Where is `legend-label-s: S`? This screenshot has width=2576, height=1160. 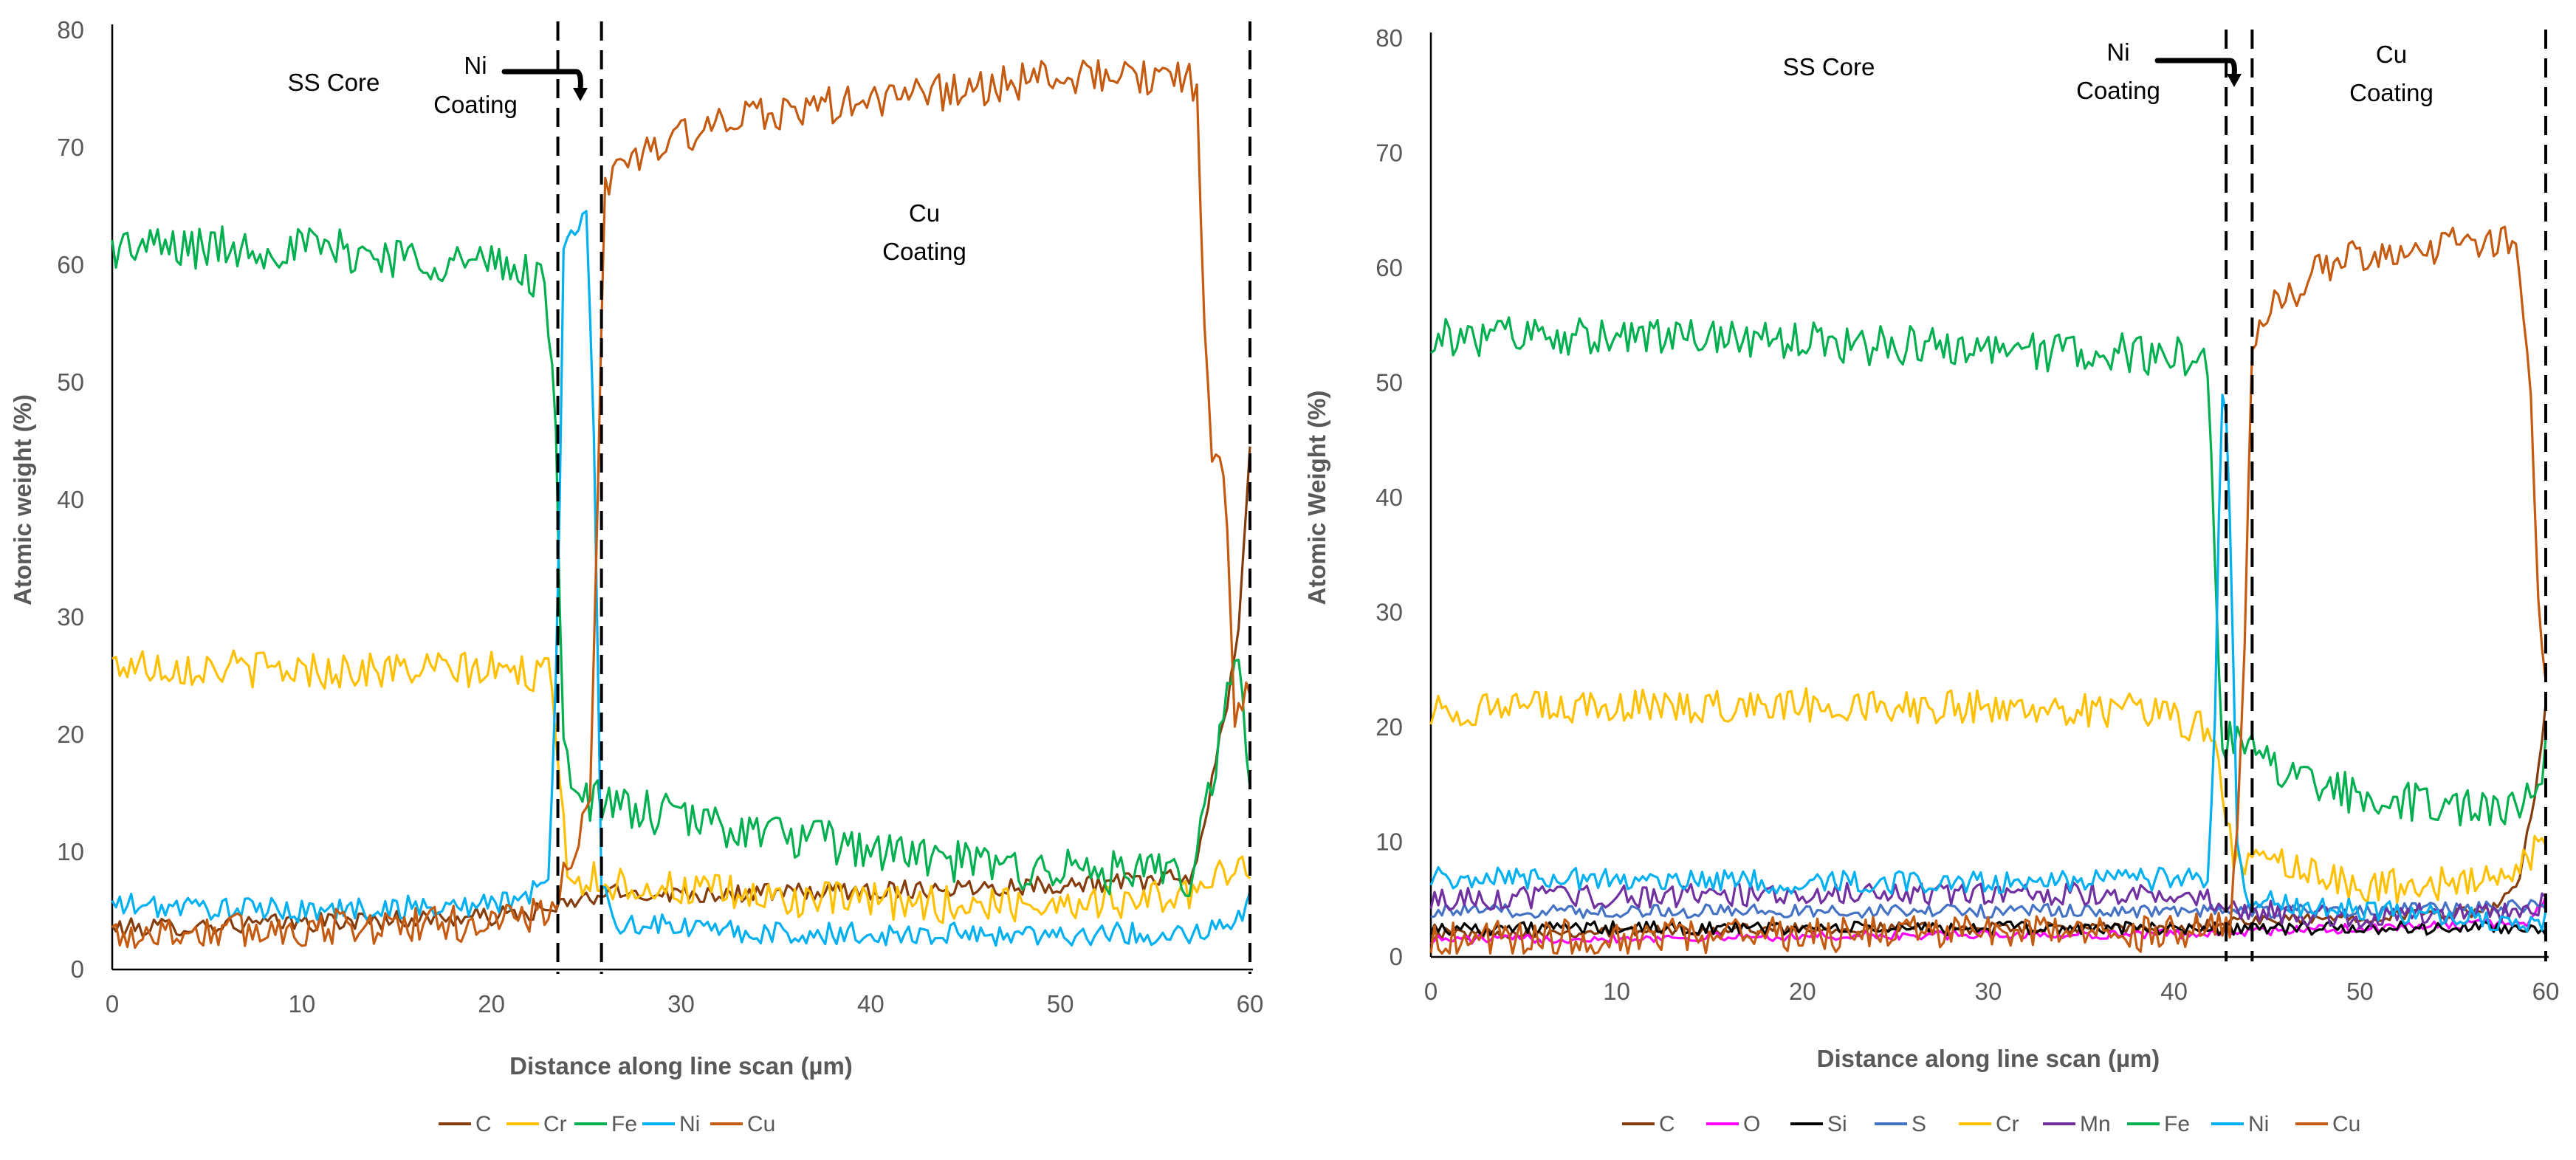 legend-label-s: S is located at coordinates (1919, 1124).